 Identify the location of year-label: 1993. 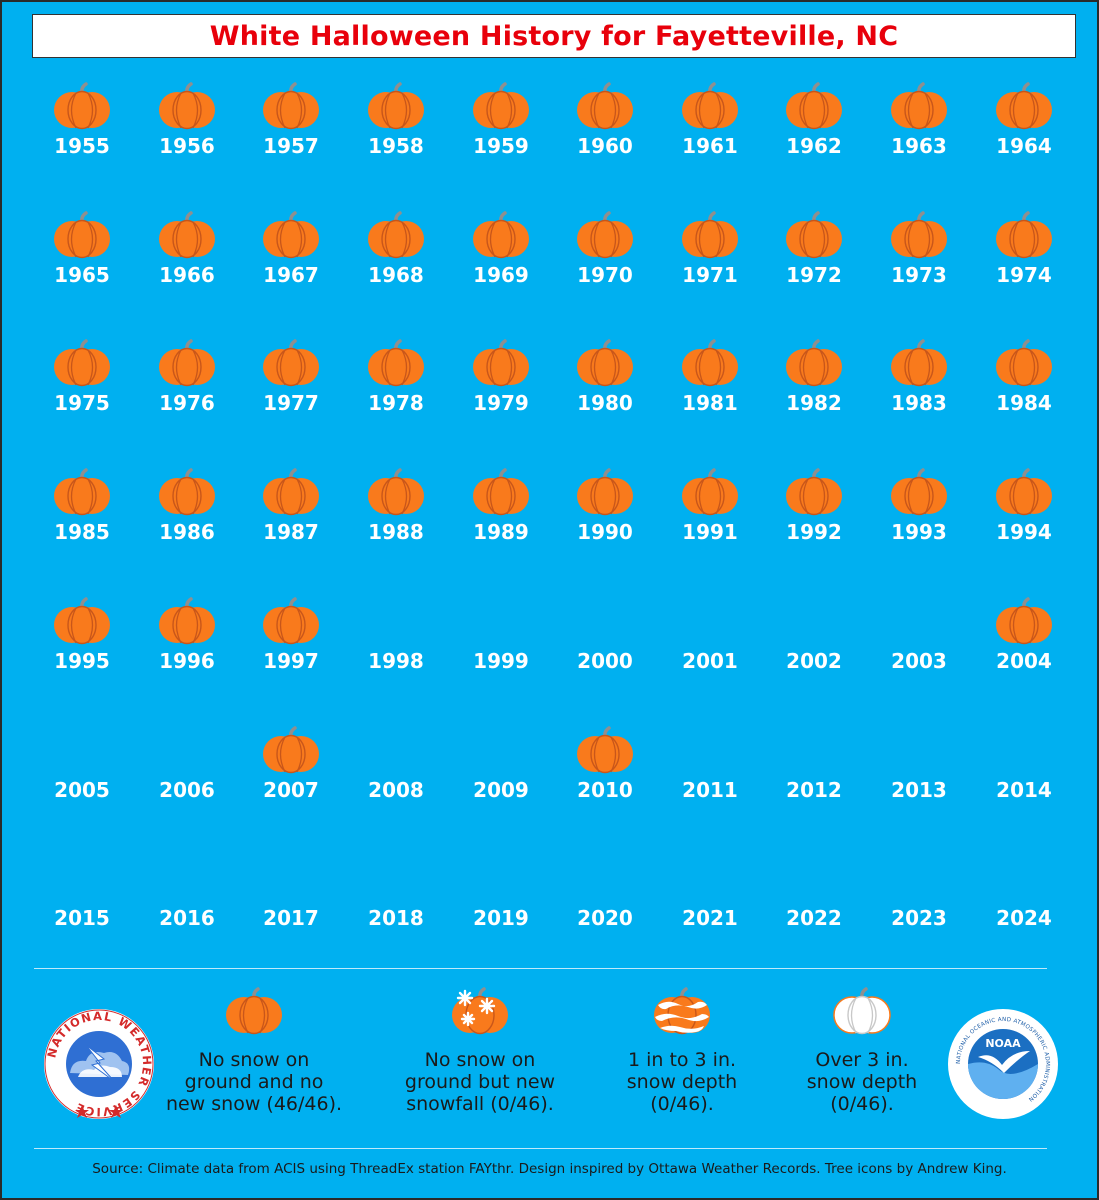
(919, 532).